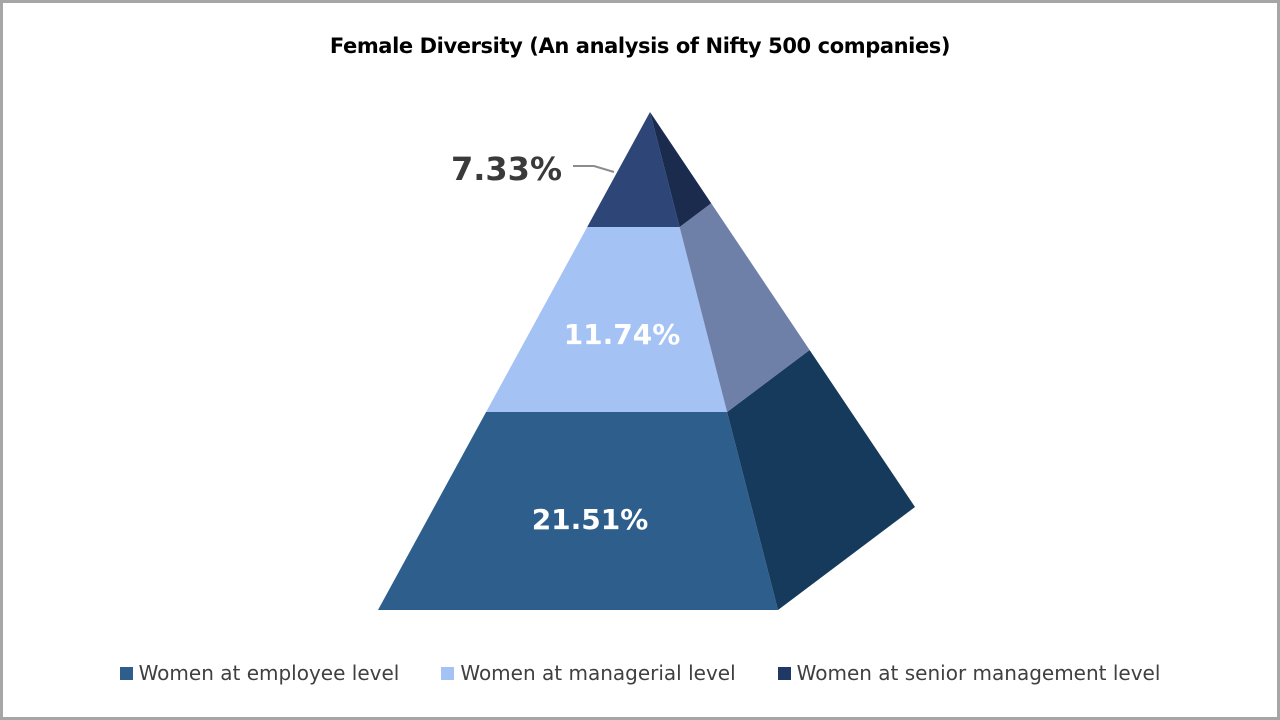 The width and height of the screenshot is (1280, 720). I want to click on legend-item-senior: Women at senior management level, so click(969, 673).